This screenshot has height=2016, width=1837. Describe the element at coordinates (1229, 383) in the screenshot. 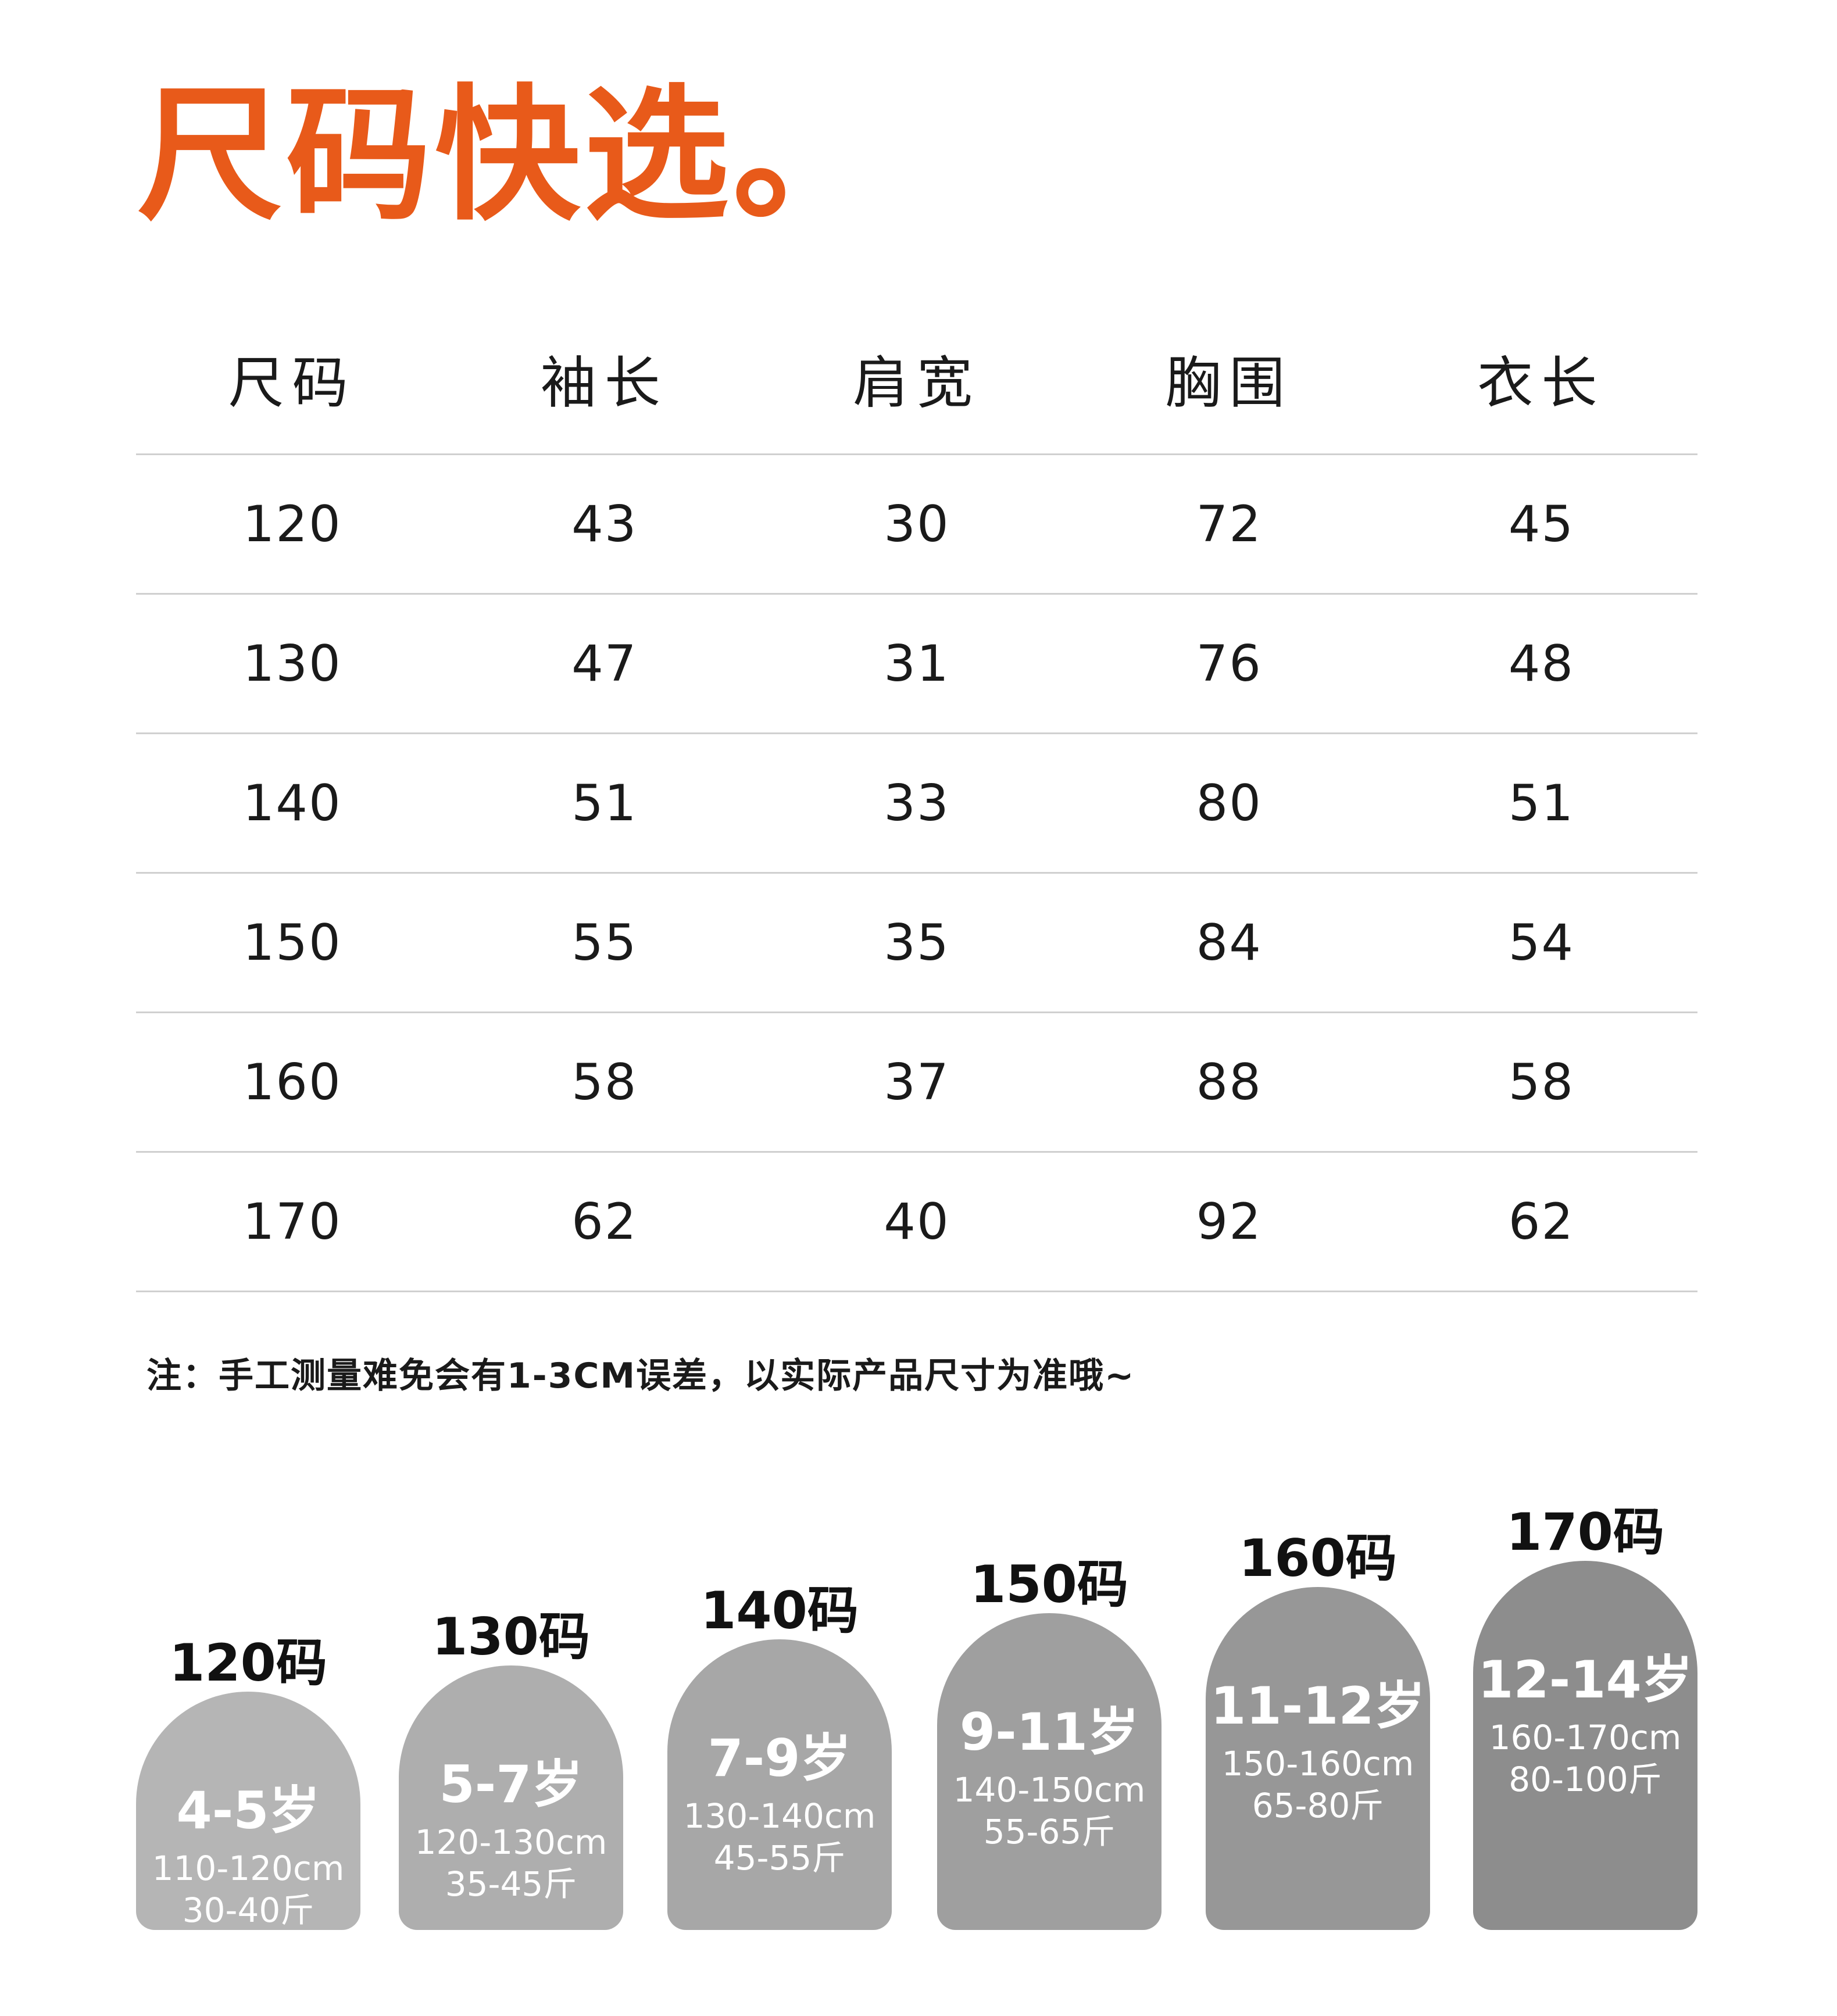

I see `header-chest: 胸围` at that location.